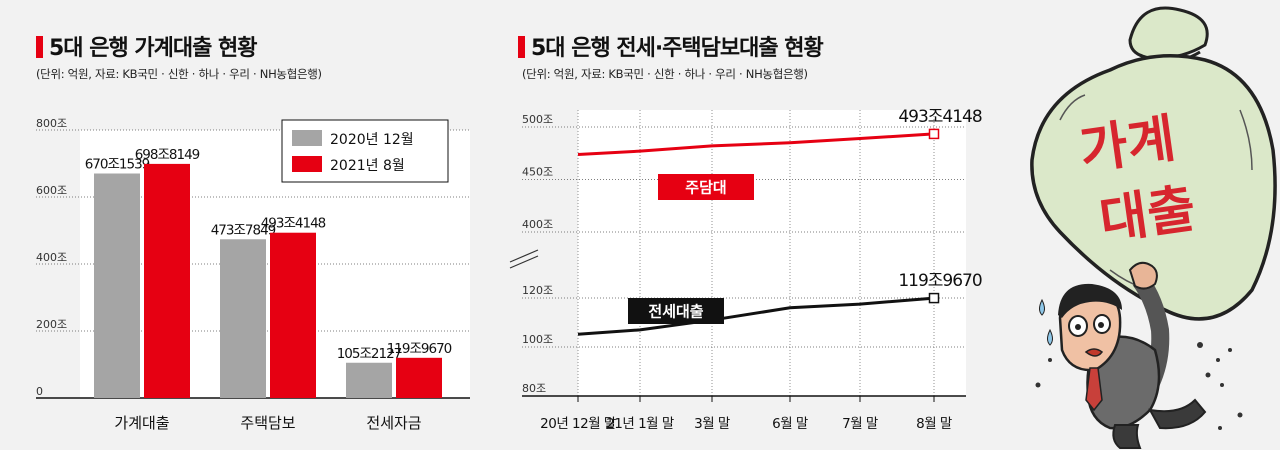 This screenshot has width=1280, height=450. Describe the element at coordinates (790, 424) in the screenshot. I see `x-tick-label: 6월 말` at that location.